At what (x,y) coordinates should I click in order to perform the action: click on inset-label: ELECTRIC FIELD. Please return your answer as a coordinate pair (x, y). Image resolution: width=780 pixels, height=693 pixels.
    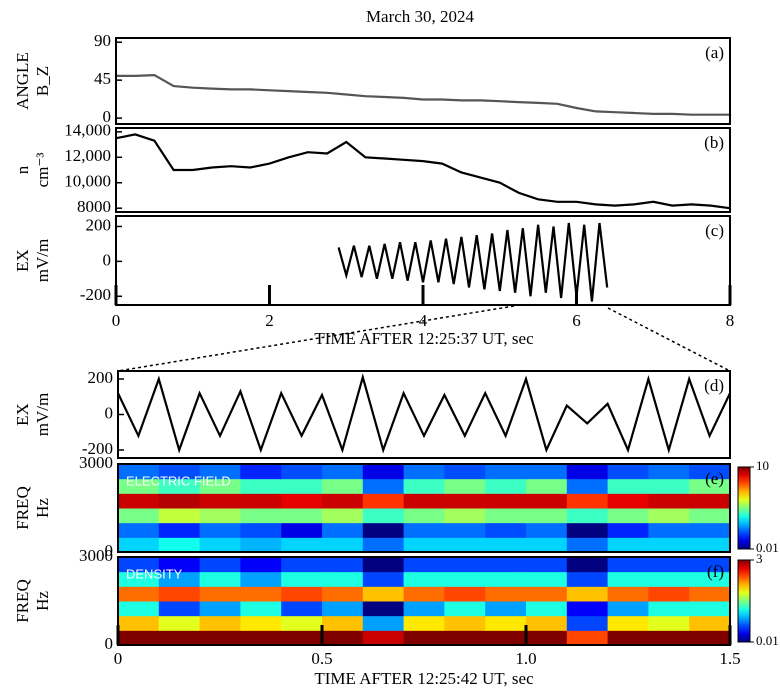
    Looking at the image, I should click on (178, 480).